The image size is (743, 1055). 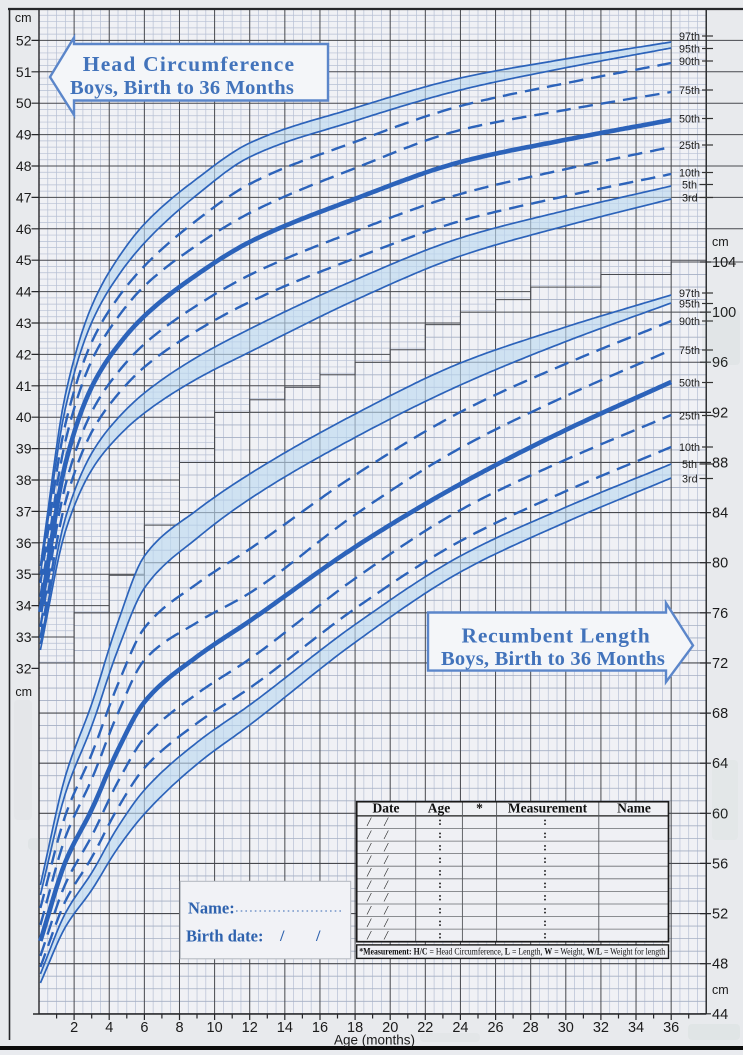 I want to click on svg-text: 2, so click(x=74, y=1028).